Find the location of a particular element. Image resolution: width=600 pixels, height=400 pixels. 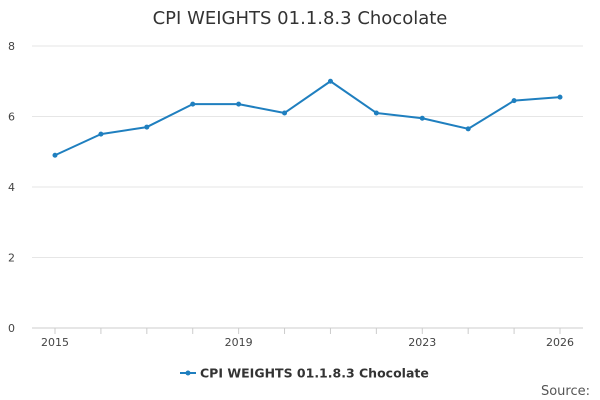

x-tick-label: 2019 is located at coordinates (239, 342).